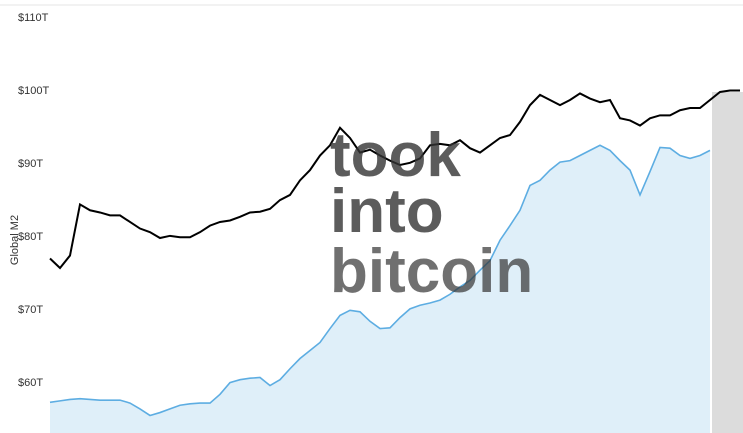  What do you see at coordinates (30, 237) in the screenshot?
I see `y-tick-label: $80T` at bounding box center [30, 237].